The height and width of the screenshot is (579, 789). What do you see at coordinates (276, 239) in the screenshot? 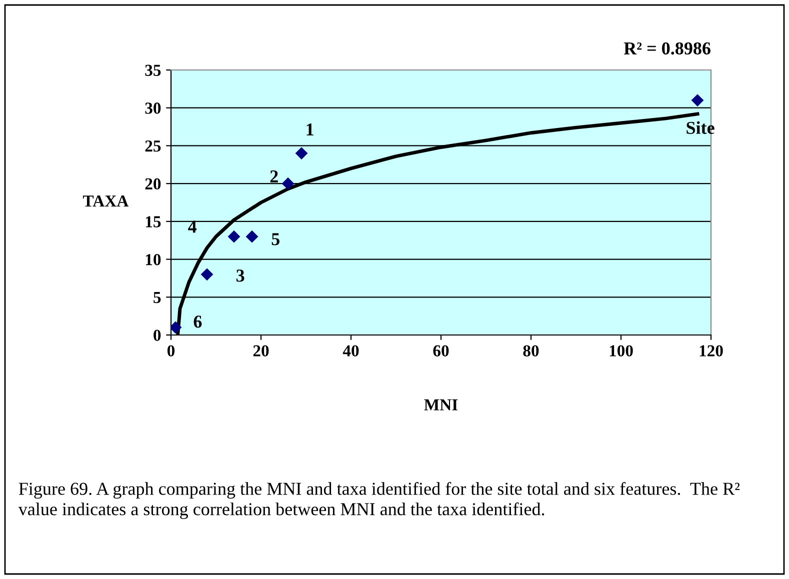
I see `annotation: 5` at bounding box center [276, 239].